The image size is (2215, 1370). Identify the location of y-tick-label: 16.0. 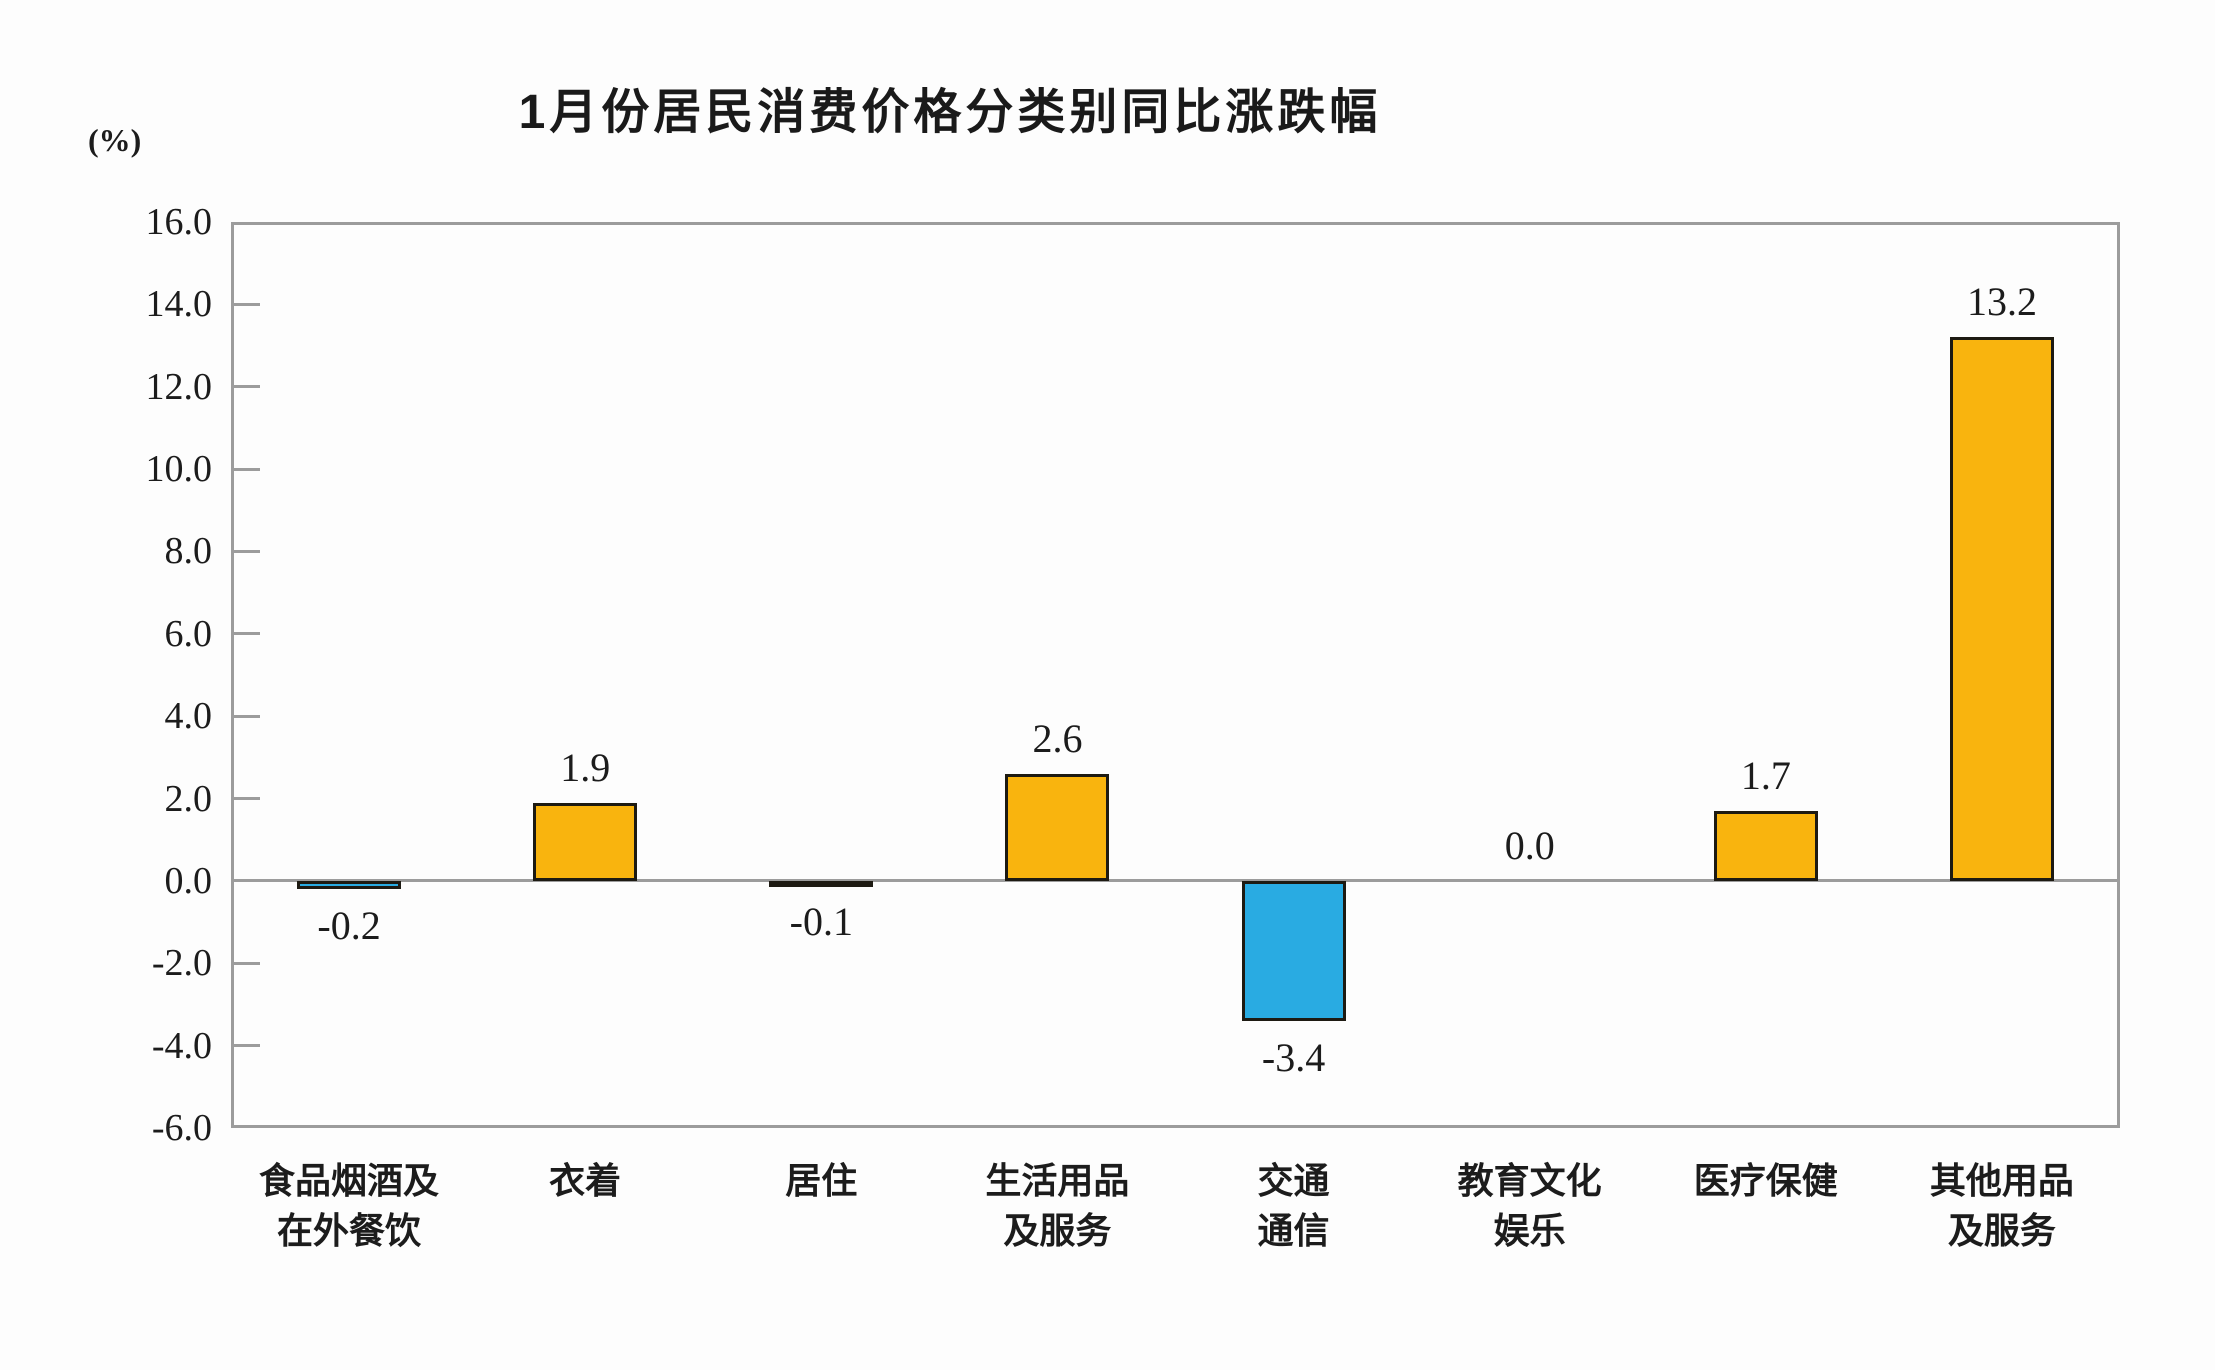
(179, 222).